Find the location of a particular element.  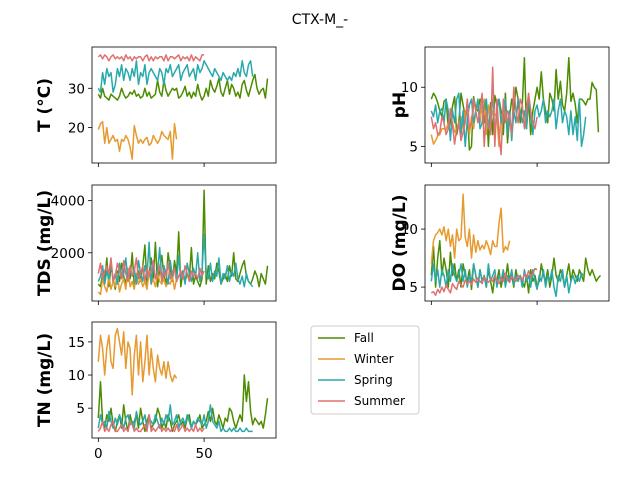

y-tick-label: 30 is located at coordinates (76, 89).